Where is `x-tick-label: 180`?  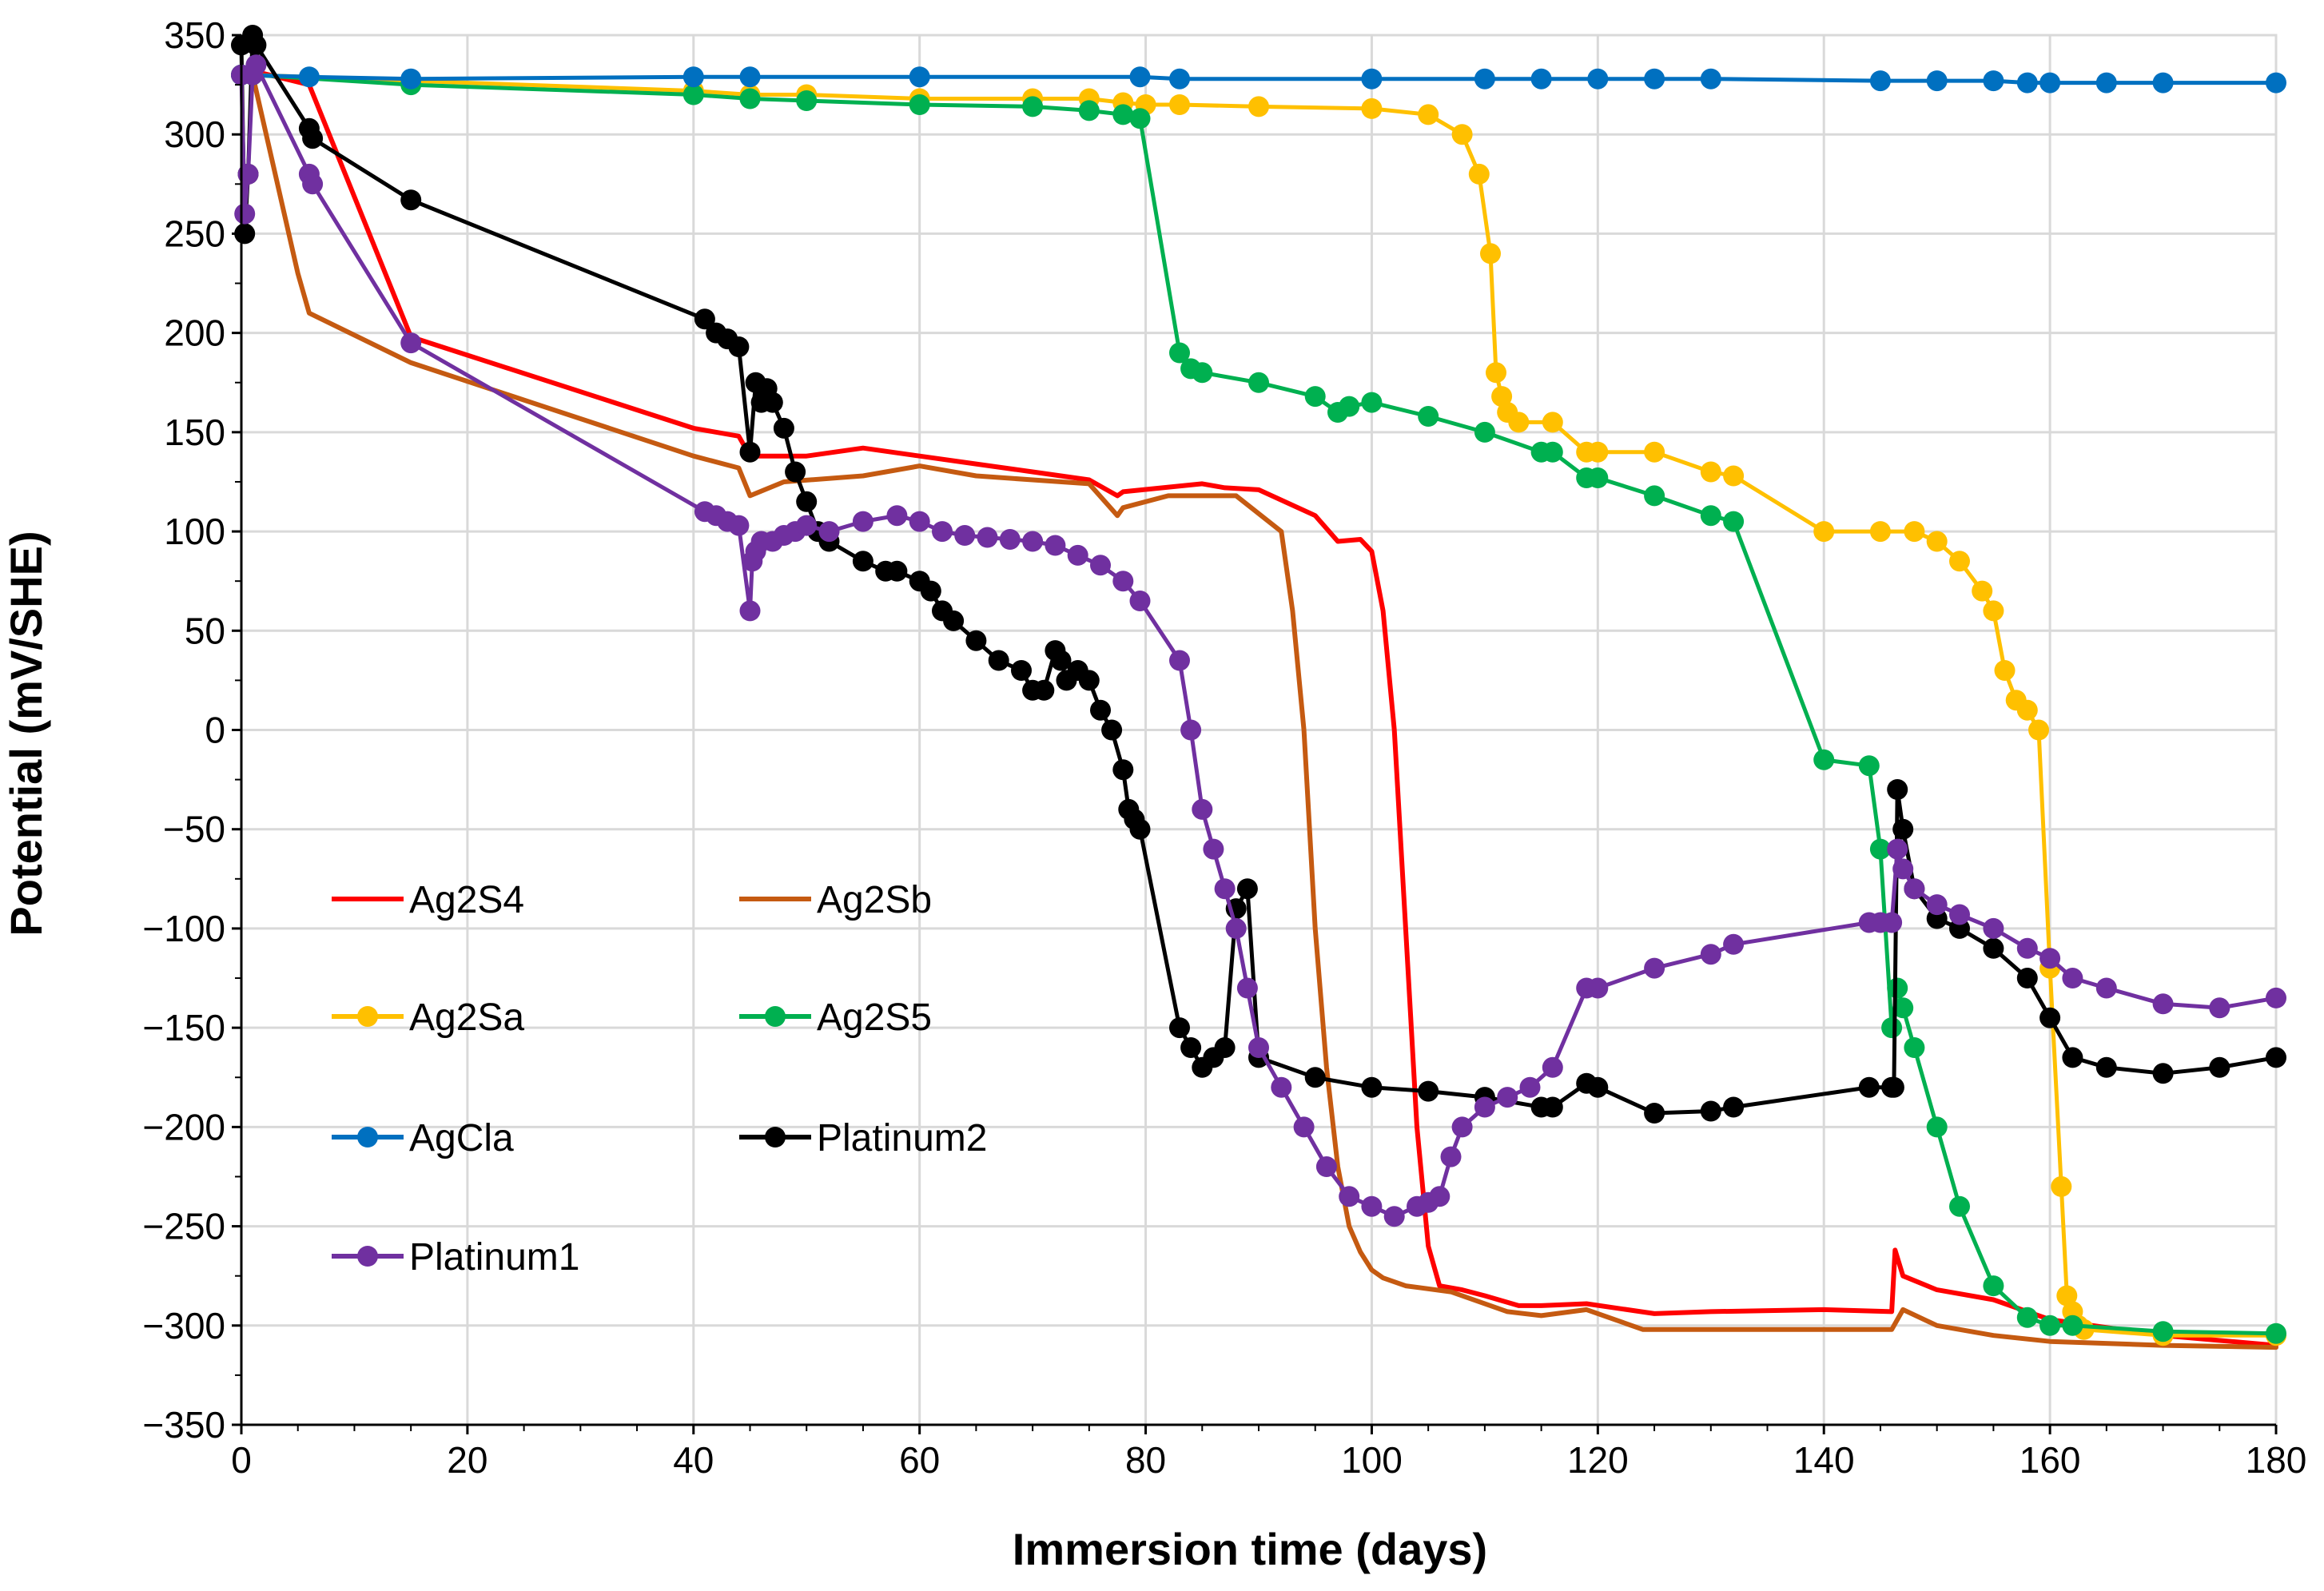
x-tick-label: 180 is located at coordinates (2276, 1460).